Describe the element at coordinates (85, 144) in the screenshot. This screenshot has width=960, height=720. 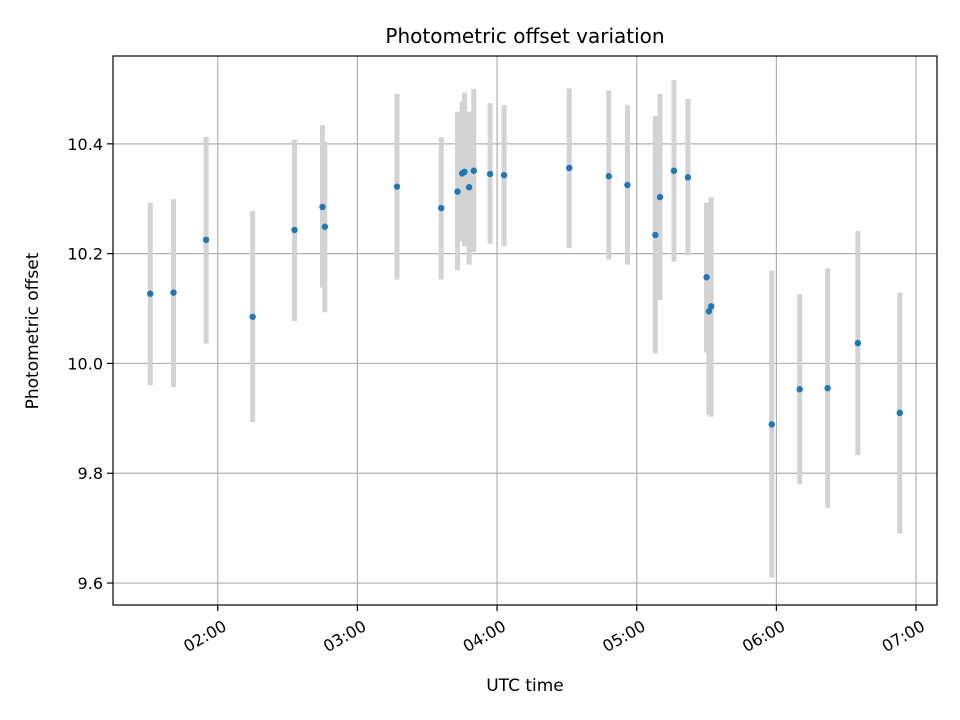
I see `y-tick-label: 10.4` at that location.